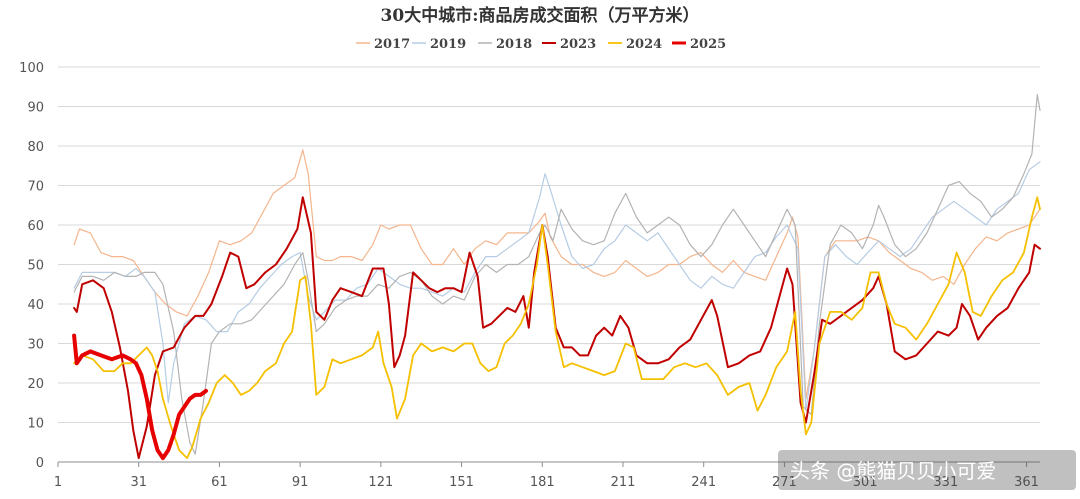 This screenshot has width=1080, height=499. Describe the element at coordinates (623, 482) in the screenshot. I see `x-tick-label: 211` at that location.